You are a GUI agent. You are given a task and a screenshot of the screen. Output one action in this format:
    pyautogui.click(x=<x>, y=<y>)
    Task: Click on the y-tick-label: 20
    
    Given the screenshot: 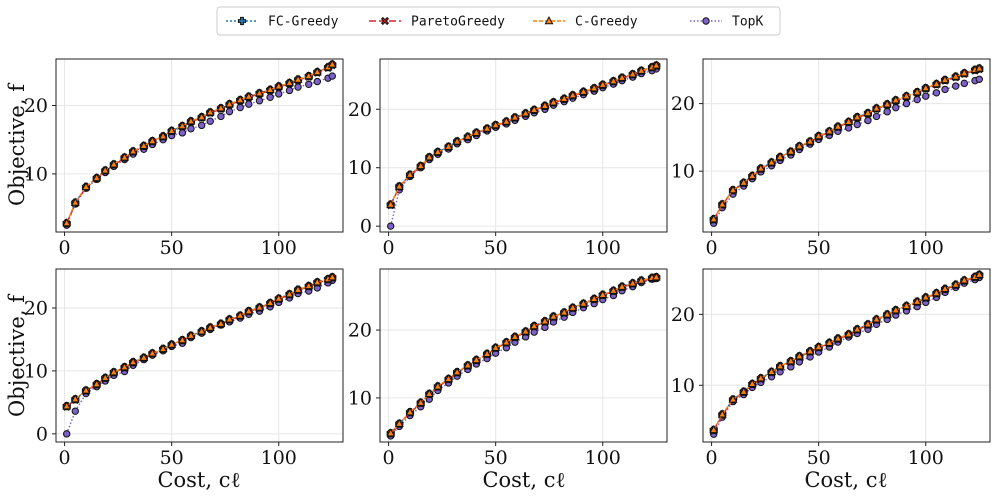 What is the action you would take?
    pyautogui.click(x=36, y=309)
    